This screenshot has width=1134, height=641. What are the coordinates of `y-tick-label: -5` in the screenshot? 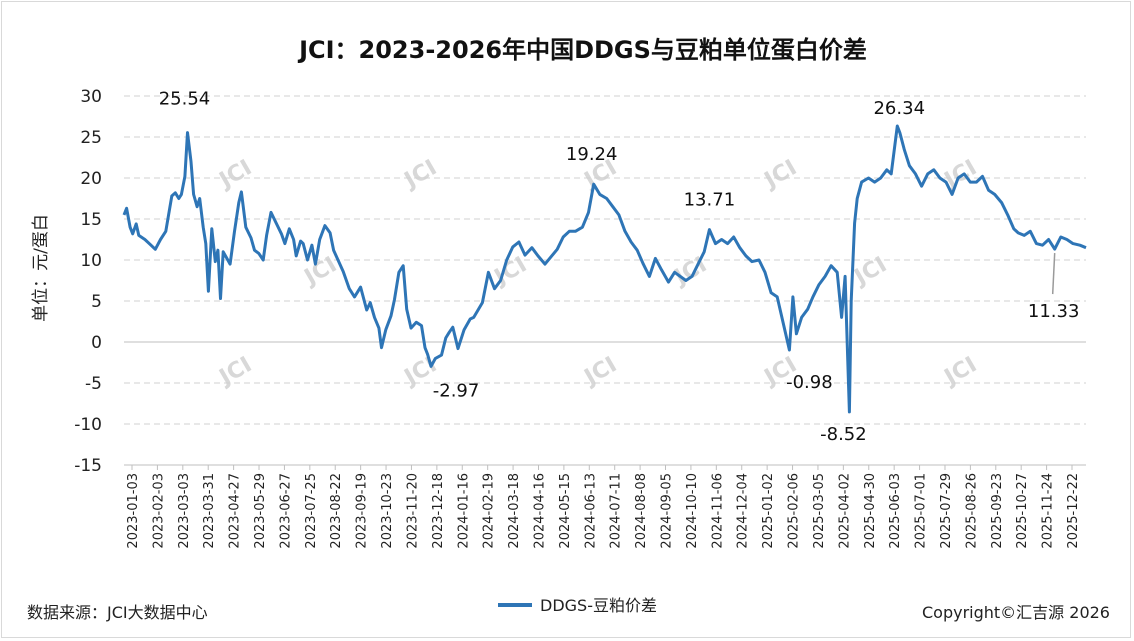 It's located at (93, 384).